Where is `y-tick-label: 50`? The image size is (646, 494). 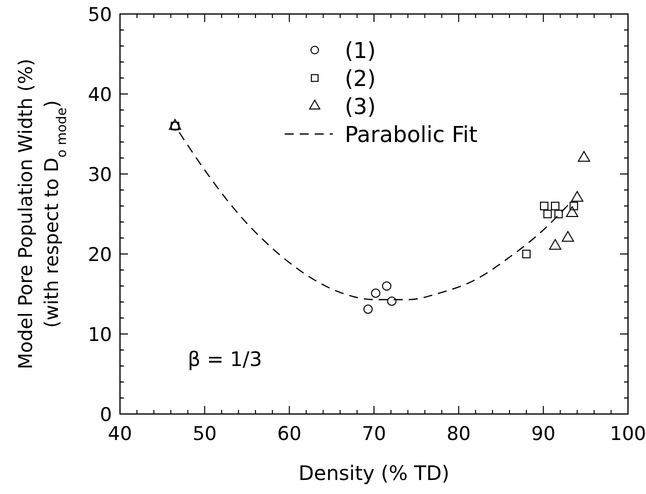 y-tick-label: 50 is located at coordinates (100, 15).